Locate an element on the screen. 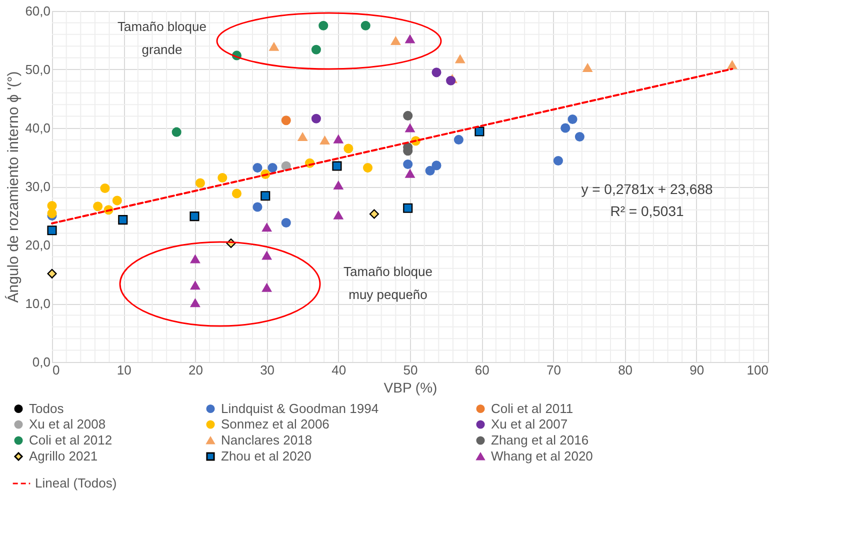 The image size is (844, 551). legend-label: Sonmez et al 2006 is located at coordinates (275, 424).